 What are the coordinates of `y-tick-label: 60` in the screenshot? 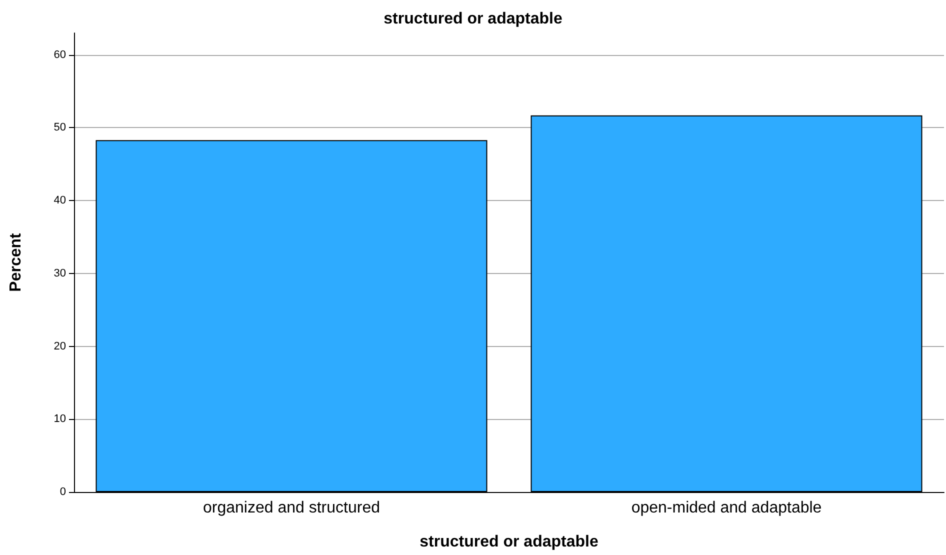 It's located at (60, 54).